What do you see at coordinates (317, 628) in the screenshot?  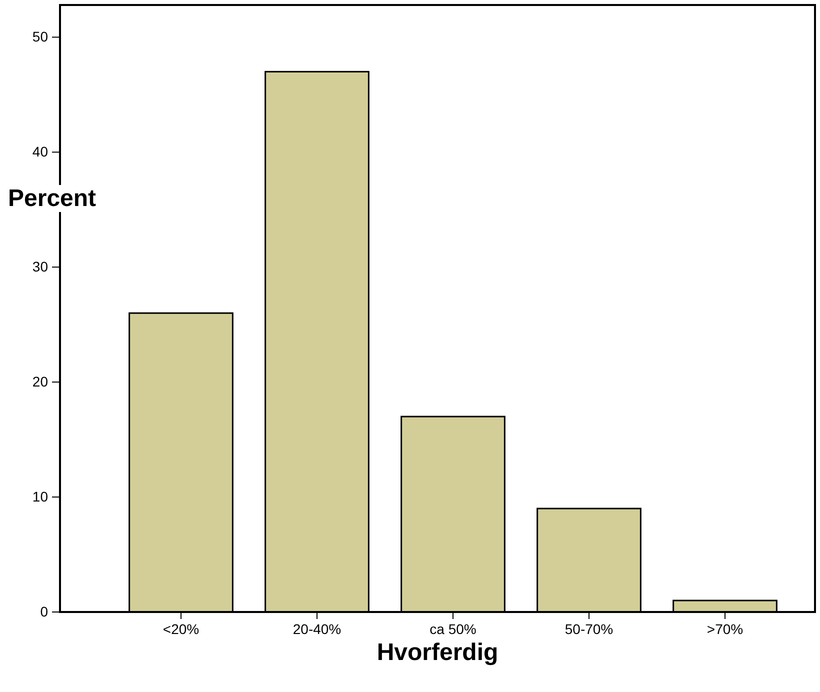 I see `x-tick-label: 20-40%` at bounding box center [317, 628].